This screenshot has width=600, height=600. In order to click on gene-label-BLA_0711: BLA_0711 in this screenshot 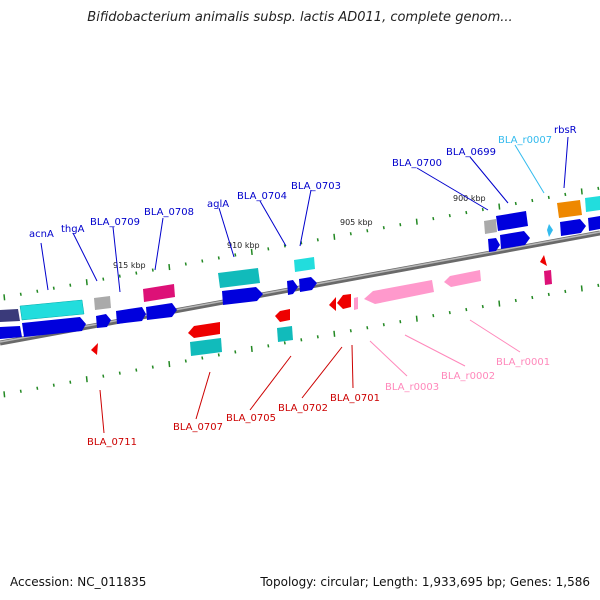, I will do `click(112, 442)`.